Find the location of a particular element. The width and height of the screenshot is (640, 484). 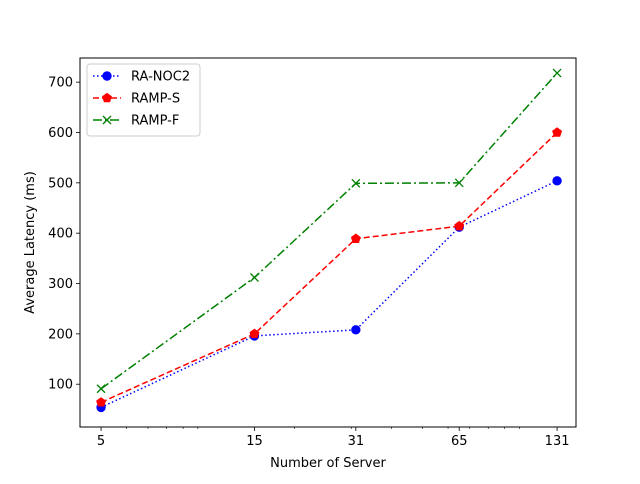

y-tick-label: 300 is located at coordinates (60, 284).